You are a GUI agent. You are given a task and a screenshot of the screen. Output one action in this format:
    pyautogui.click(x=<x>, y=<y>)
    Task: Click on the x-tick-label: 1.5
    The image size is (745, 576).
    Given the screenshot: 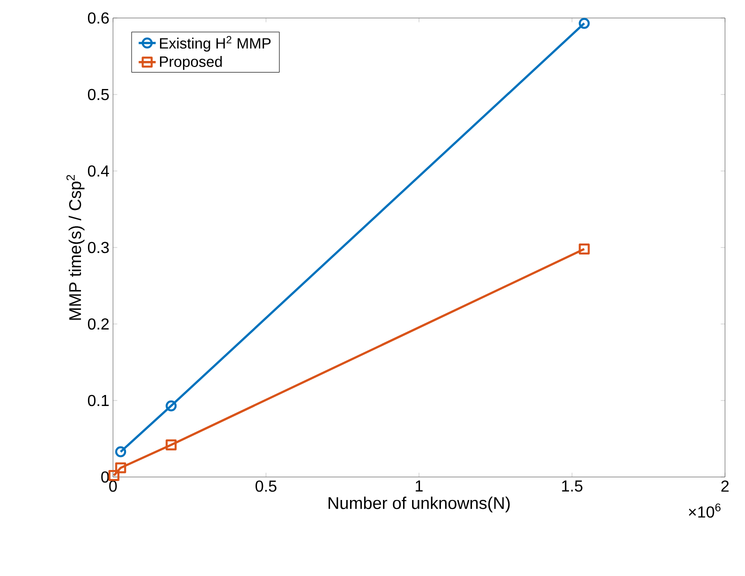 What is the action you would take?
    pyautogui.click(x=572, y=486)
    